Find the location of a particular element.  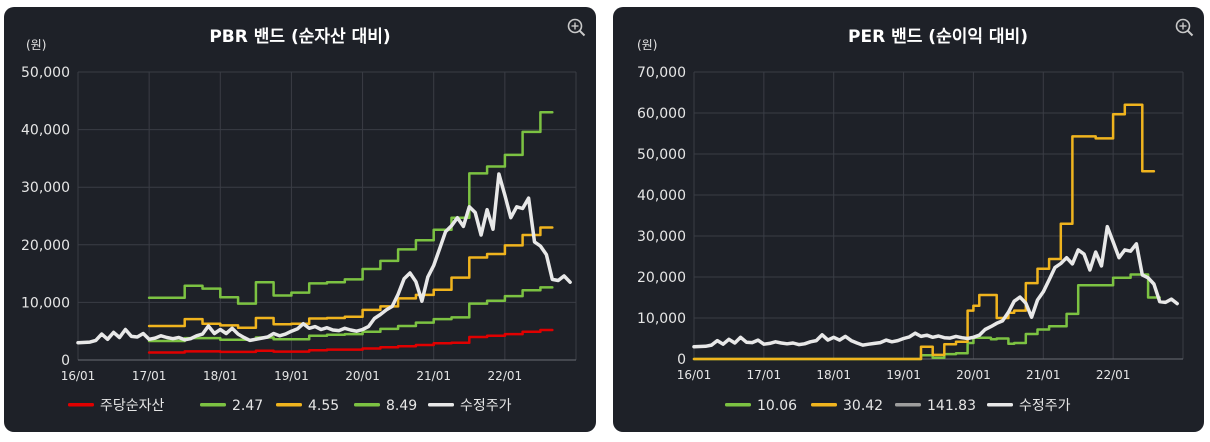

legend-label: 주당순자산 is located at coordinates (132, 406).